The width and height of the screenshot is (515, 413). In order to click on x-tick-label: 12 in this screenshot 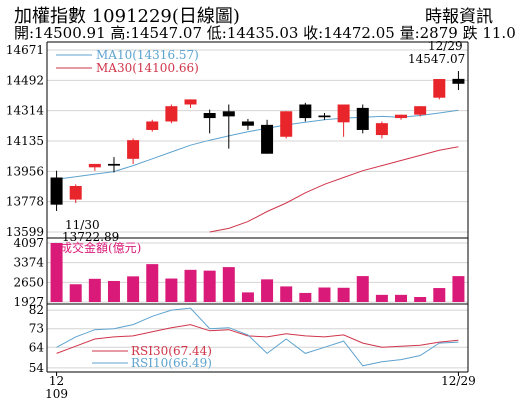, I will do `click(56, 381)`.